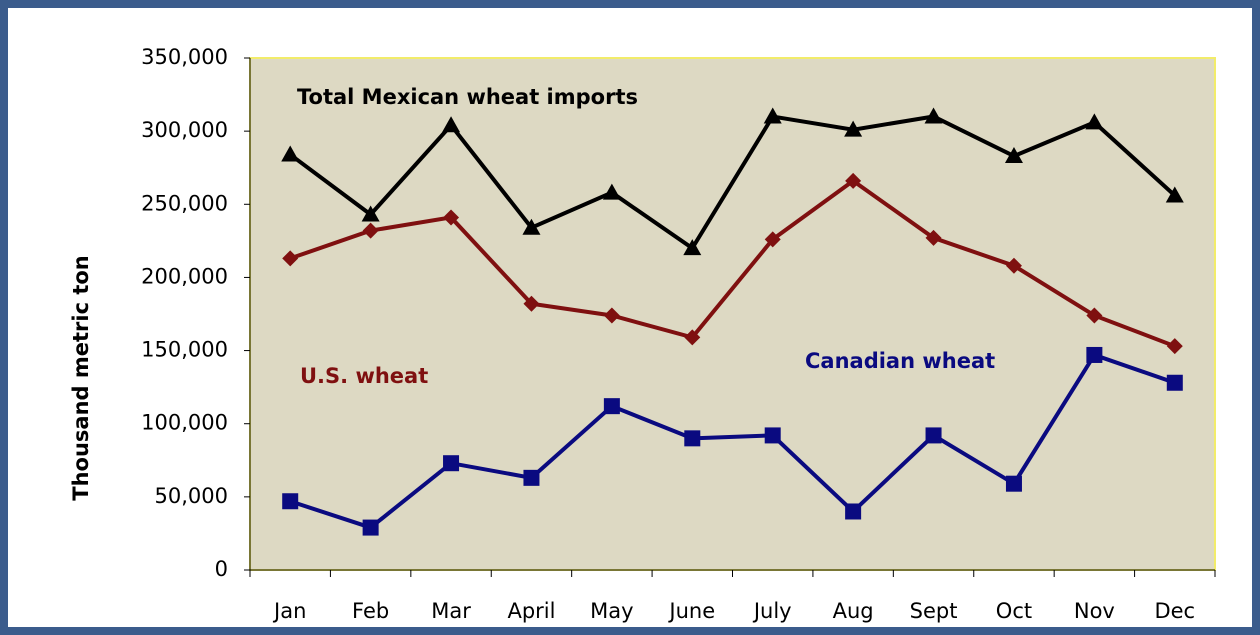 Image resolution: width=1260 pixels, height=635 pixels. What do you see at coordinates (691, 611) in the screenshot?
I see `x-tick-label: June` at bounding box center [691, 611].